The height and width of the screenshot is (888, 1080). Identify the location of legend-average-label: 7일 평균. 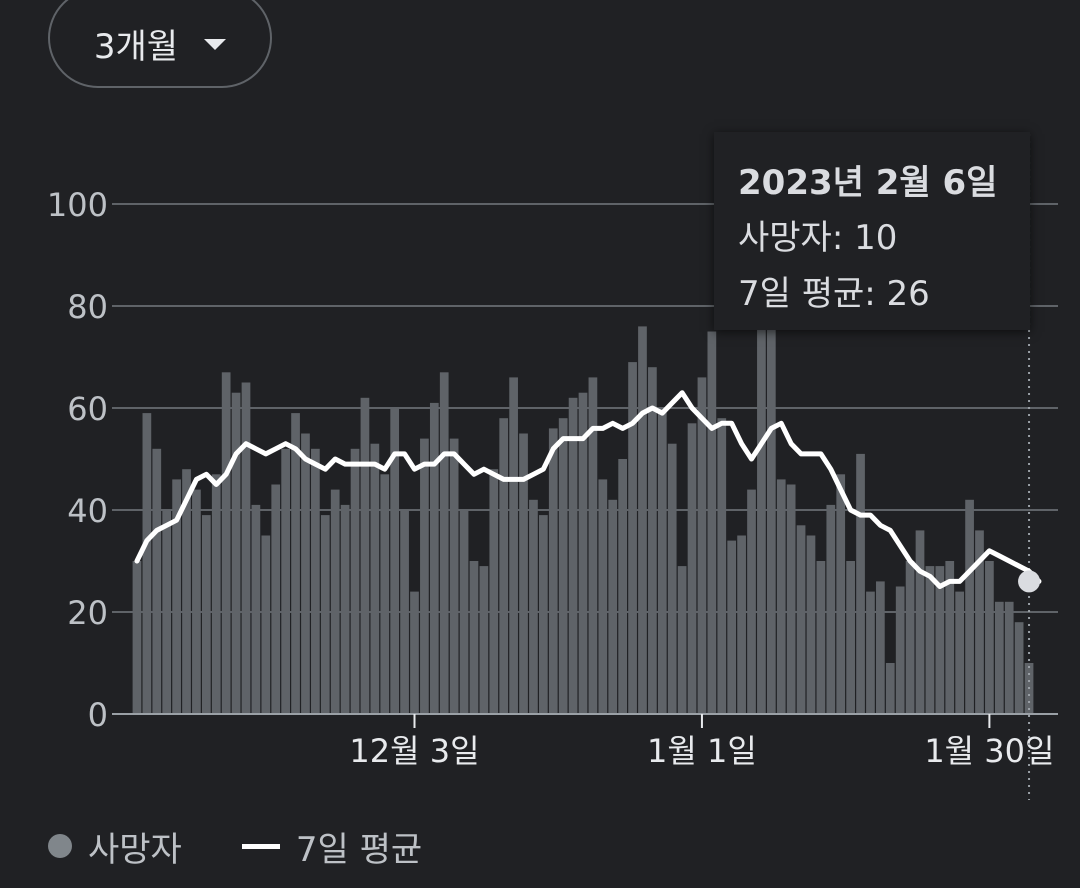
(359, 849).